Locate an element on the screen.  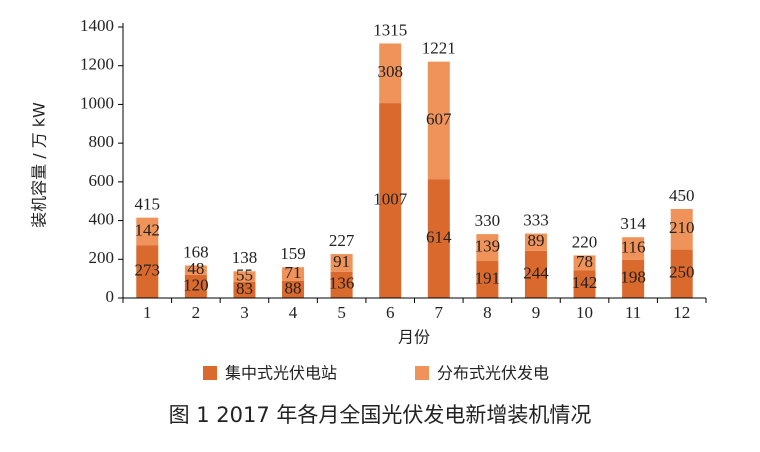
data-label: 198 is located at coordinates (633, 277).